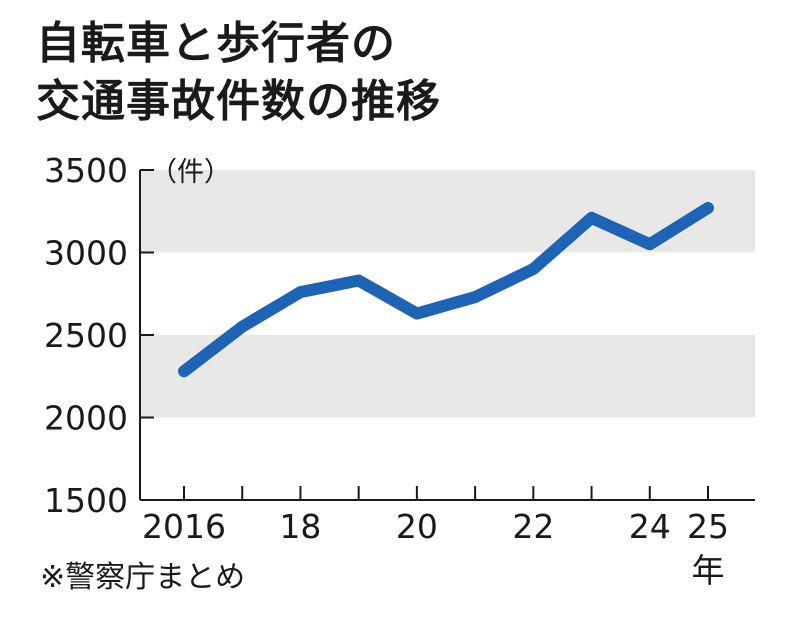 This screenshot has height=626, width=800. I want to click on y-tick-label-2000: 2000, so click(86, 418).